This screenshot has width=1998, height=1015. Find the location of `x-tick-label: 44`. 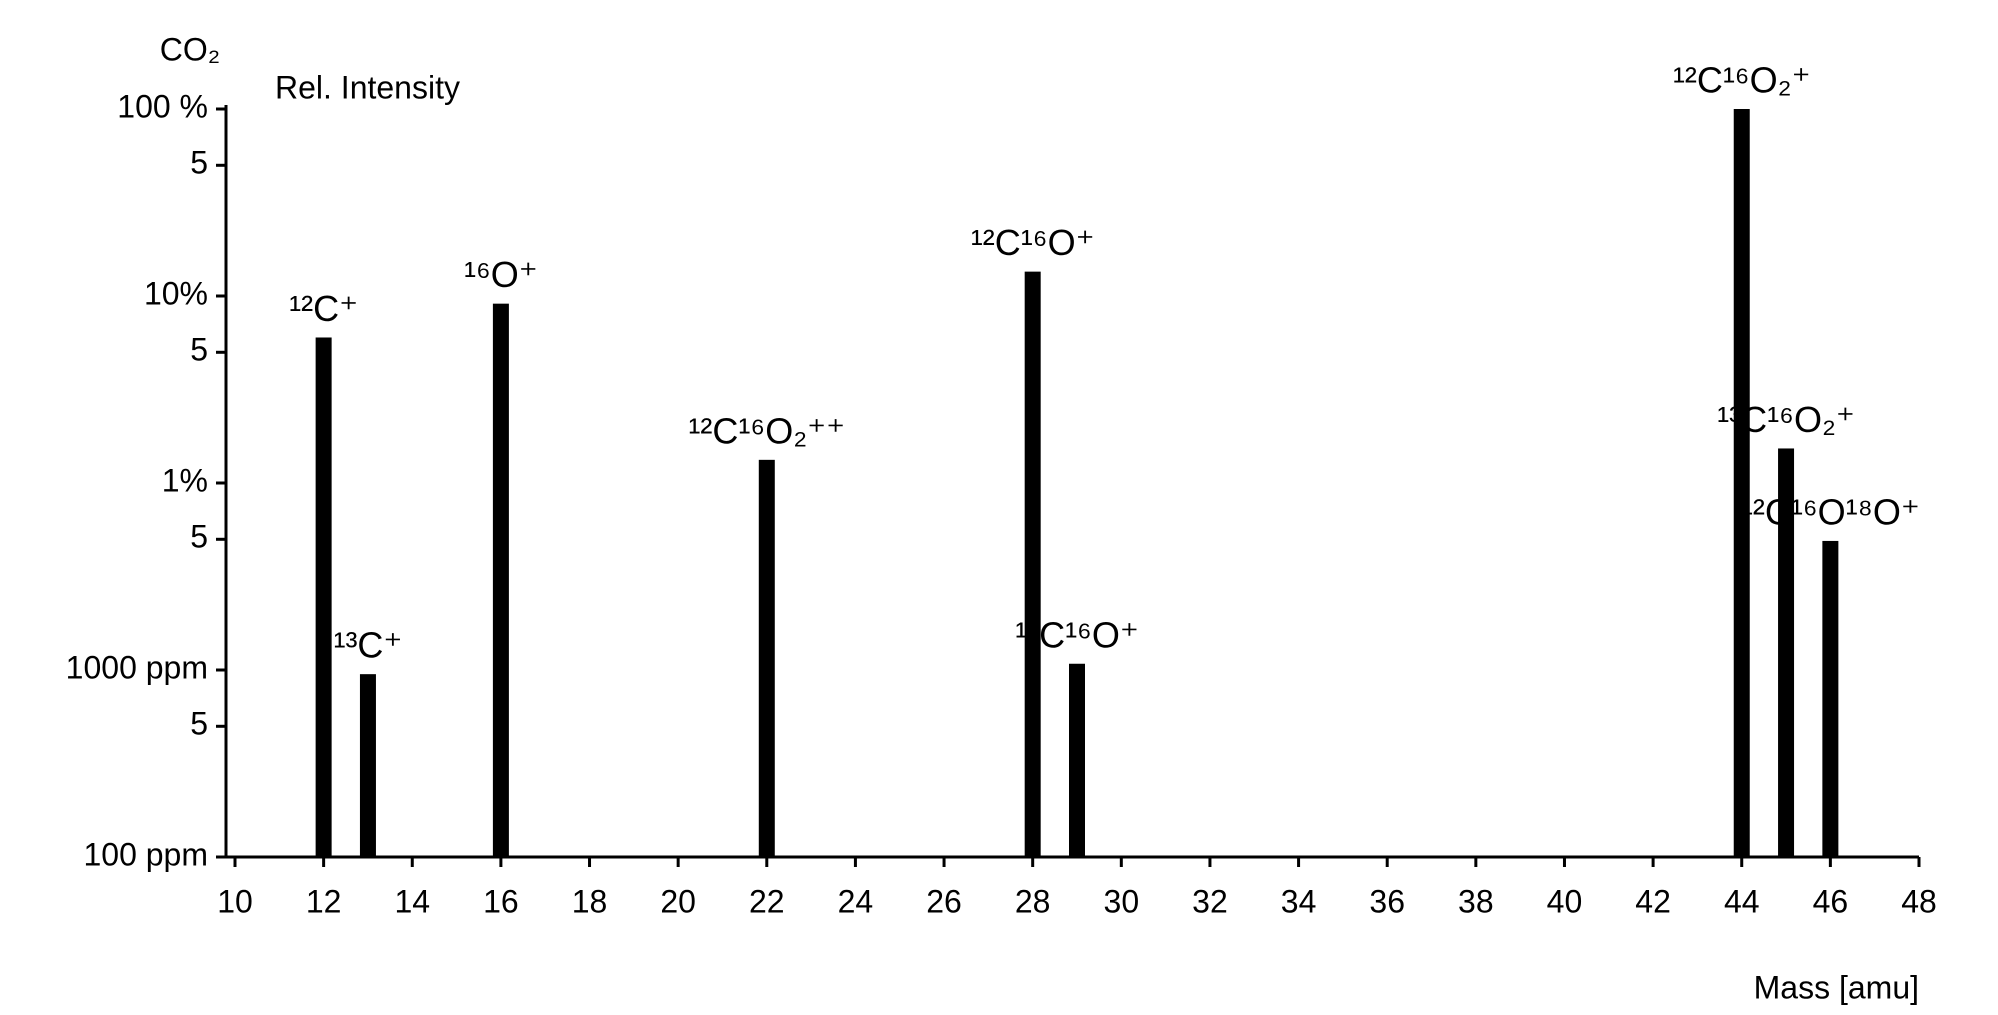

x-tick-label: 44 is located at coordinates (1742, 901).